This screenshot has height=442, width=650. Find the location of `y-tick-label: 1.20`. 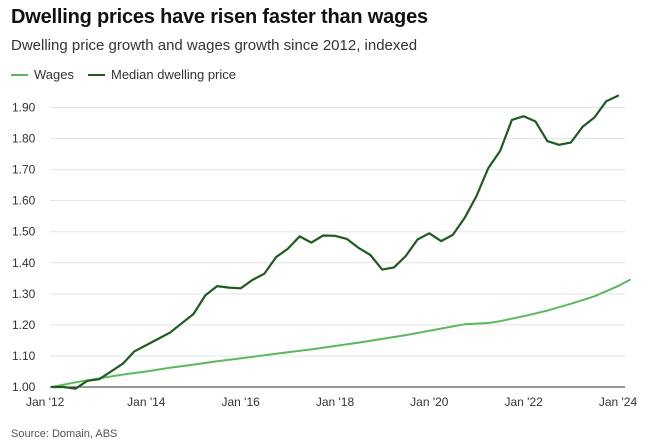

y-tick-label: 1.20 is located at coordinates (24, 325).